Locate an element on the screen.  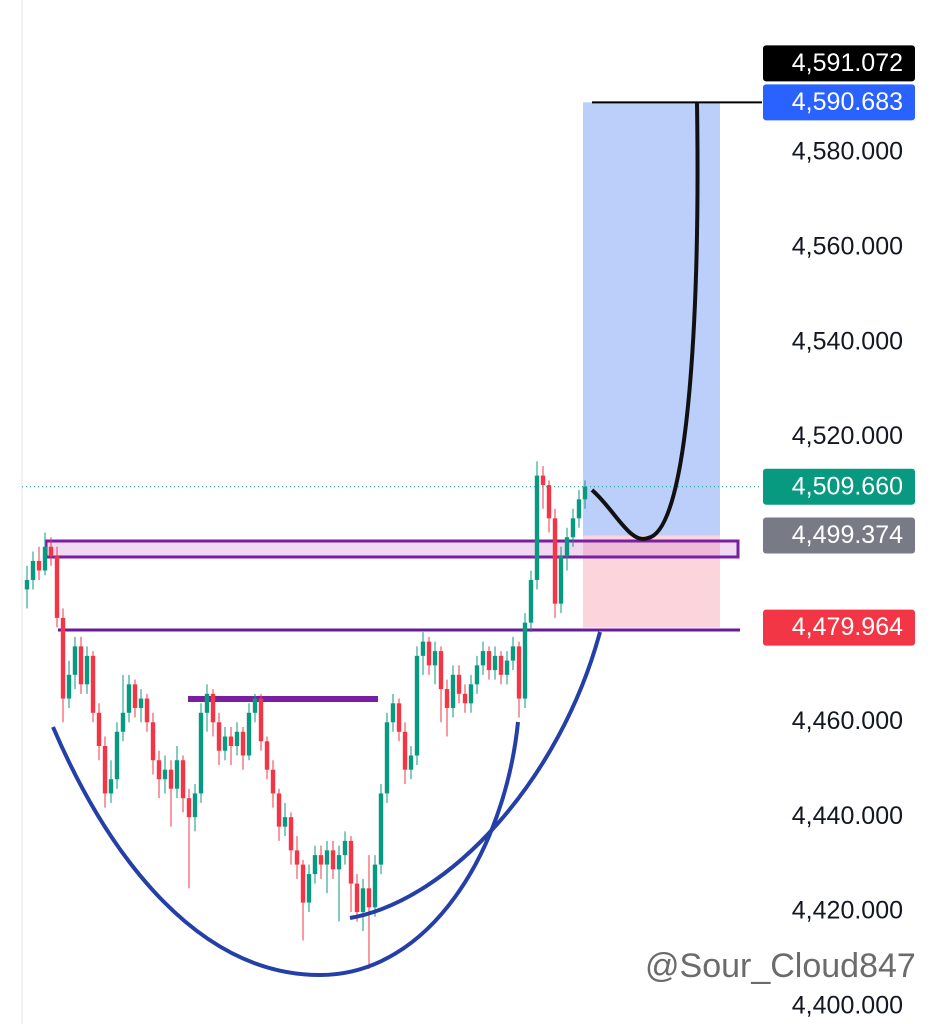
y-tick-label: 4,580.000 is located at coordinates (847, 152).